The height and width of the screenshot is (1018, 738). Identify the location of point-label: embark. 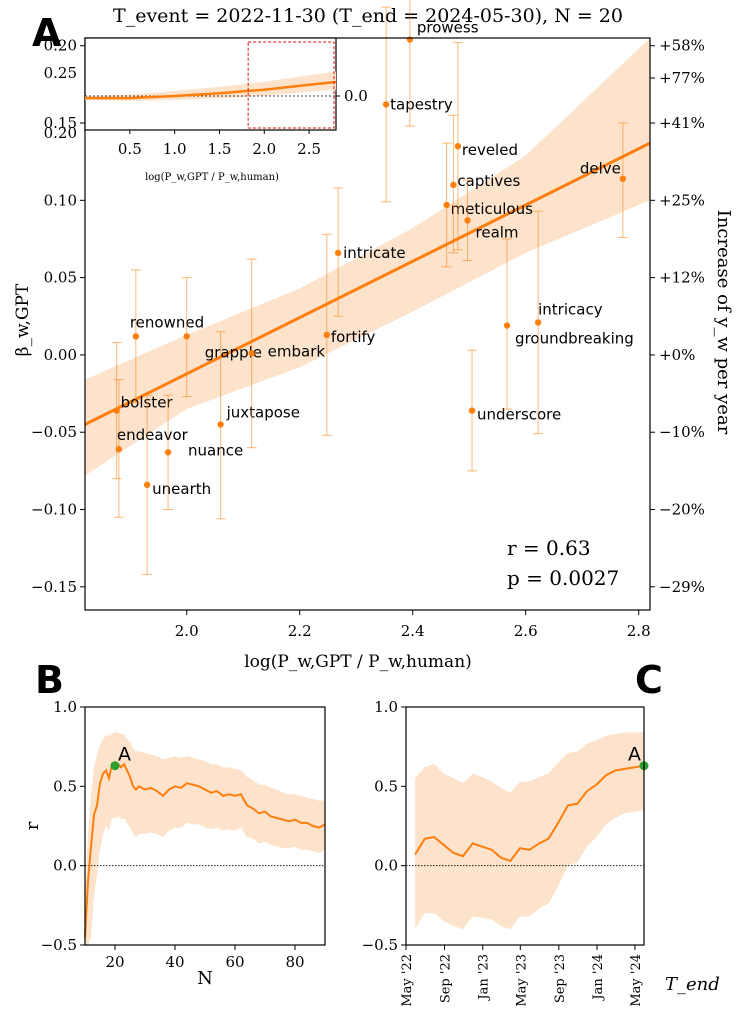
(297, 351).